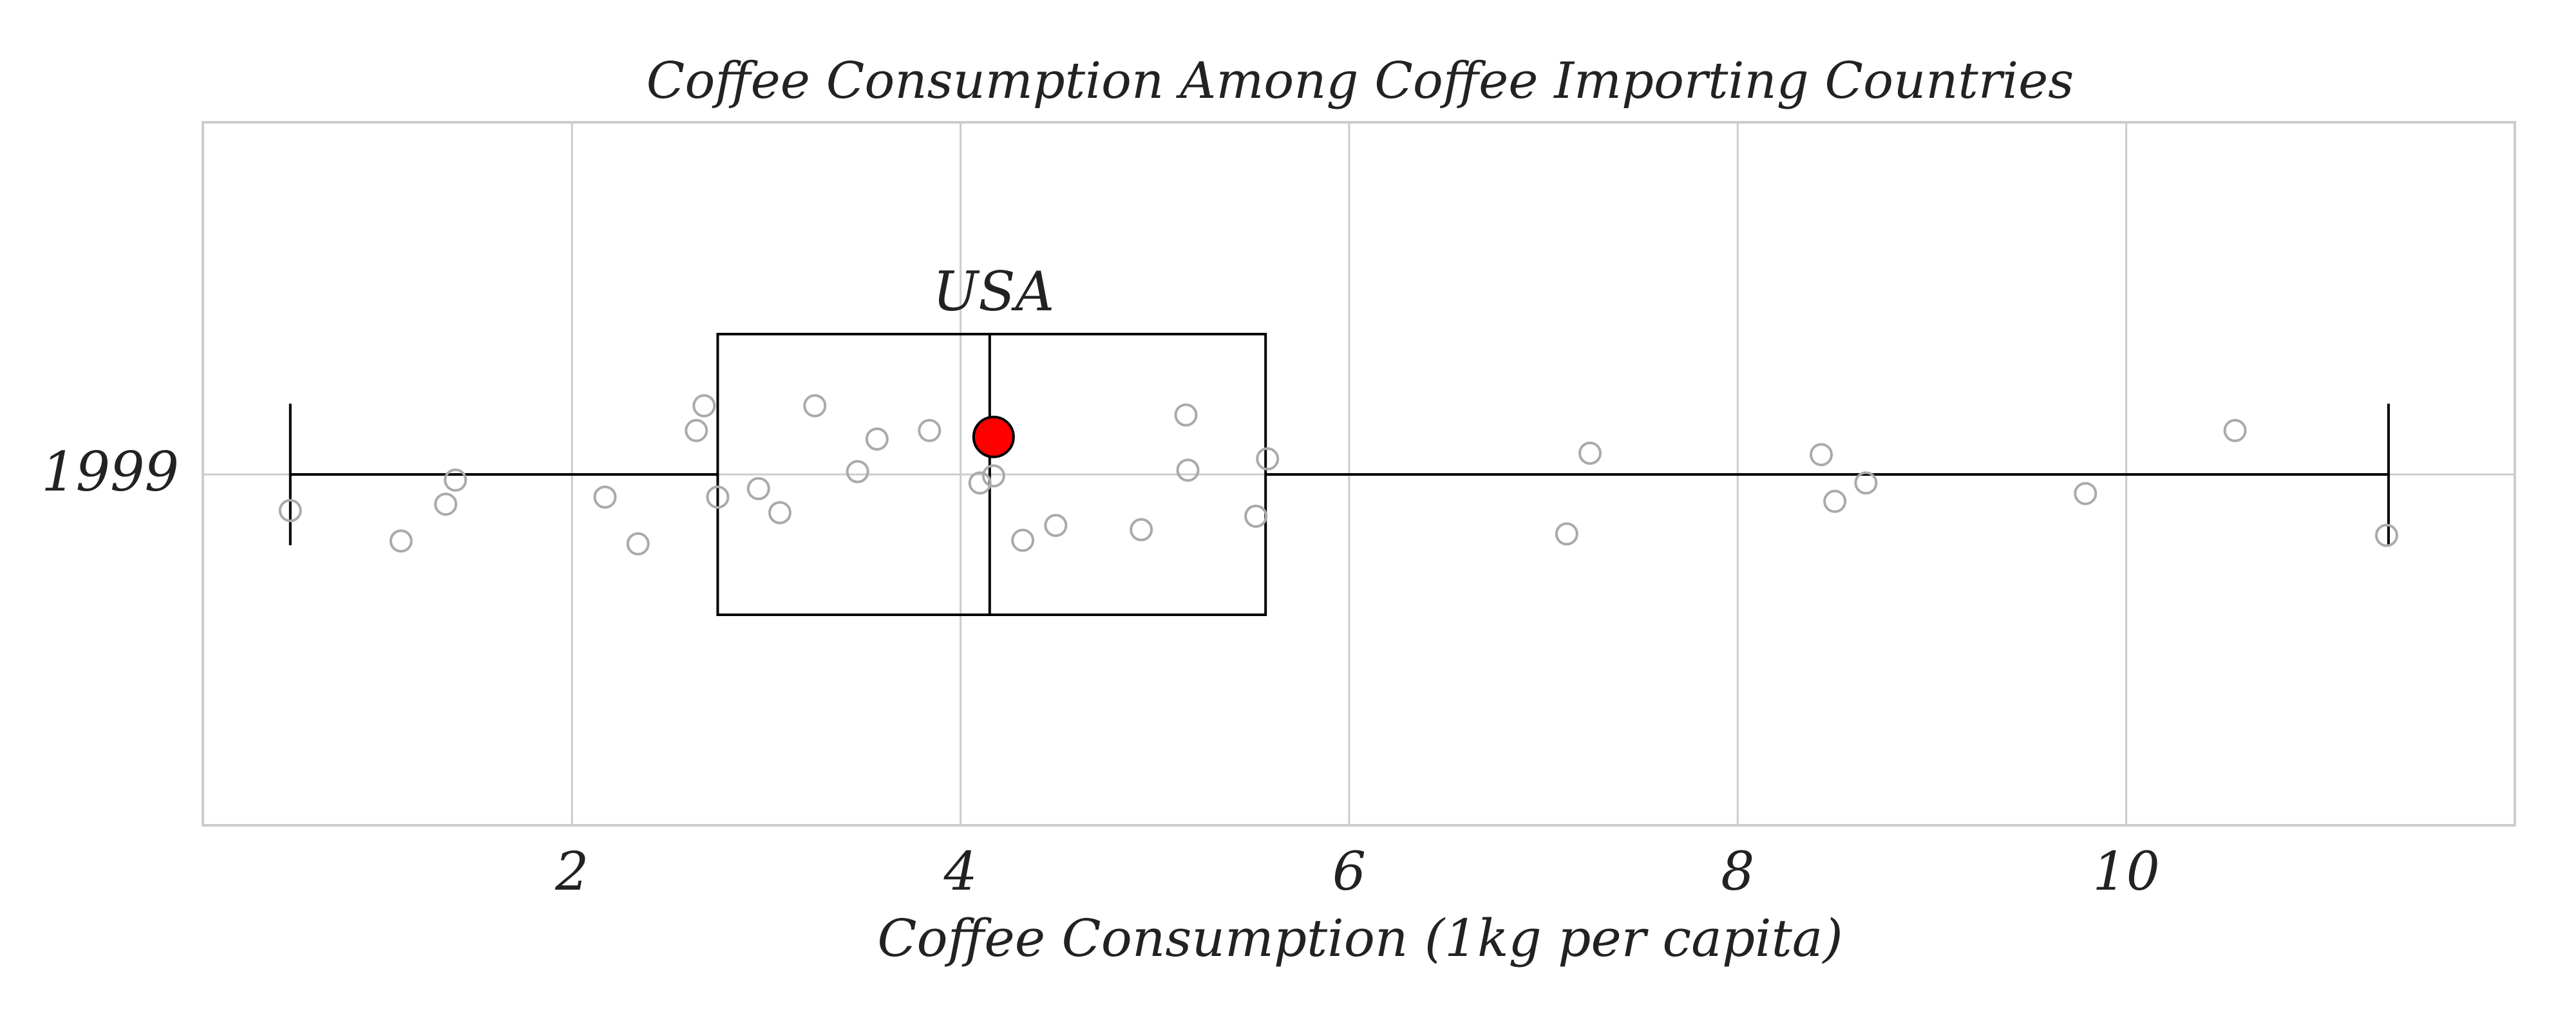 This screenshot has width=2576, height=1030. What do you see at coordinates (2125, 872) in the screenshot?
I see `x-tick-label: 10` at bounding box center [2125, 872].